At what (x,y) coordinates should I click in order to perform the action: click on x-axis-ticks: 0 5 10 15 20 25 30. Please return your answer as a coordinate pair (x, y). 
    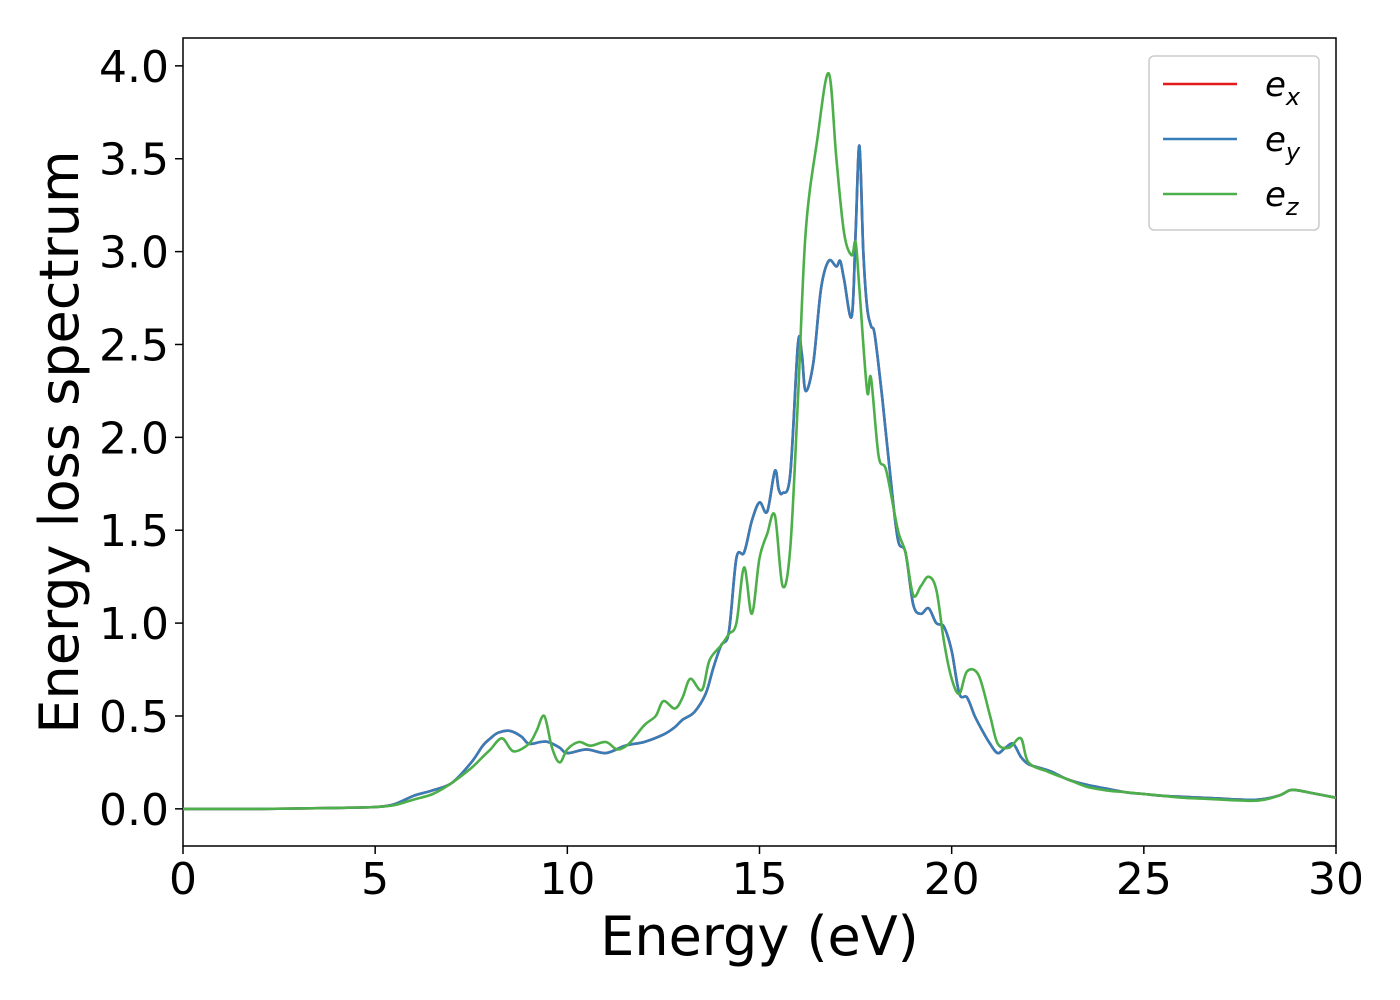
    Looking at the image, I should click on (766, 875).